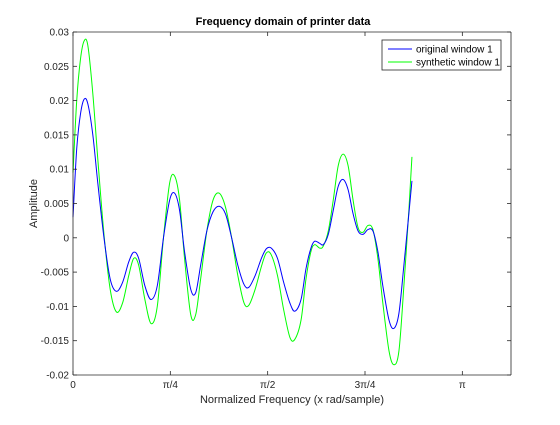  I want to click on y-tick-label: -0.015, so click(55, 341).